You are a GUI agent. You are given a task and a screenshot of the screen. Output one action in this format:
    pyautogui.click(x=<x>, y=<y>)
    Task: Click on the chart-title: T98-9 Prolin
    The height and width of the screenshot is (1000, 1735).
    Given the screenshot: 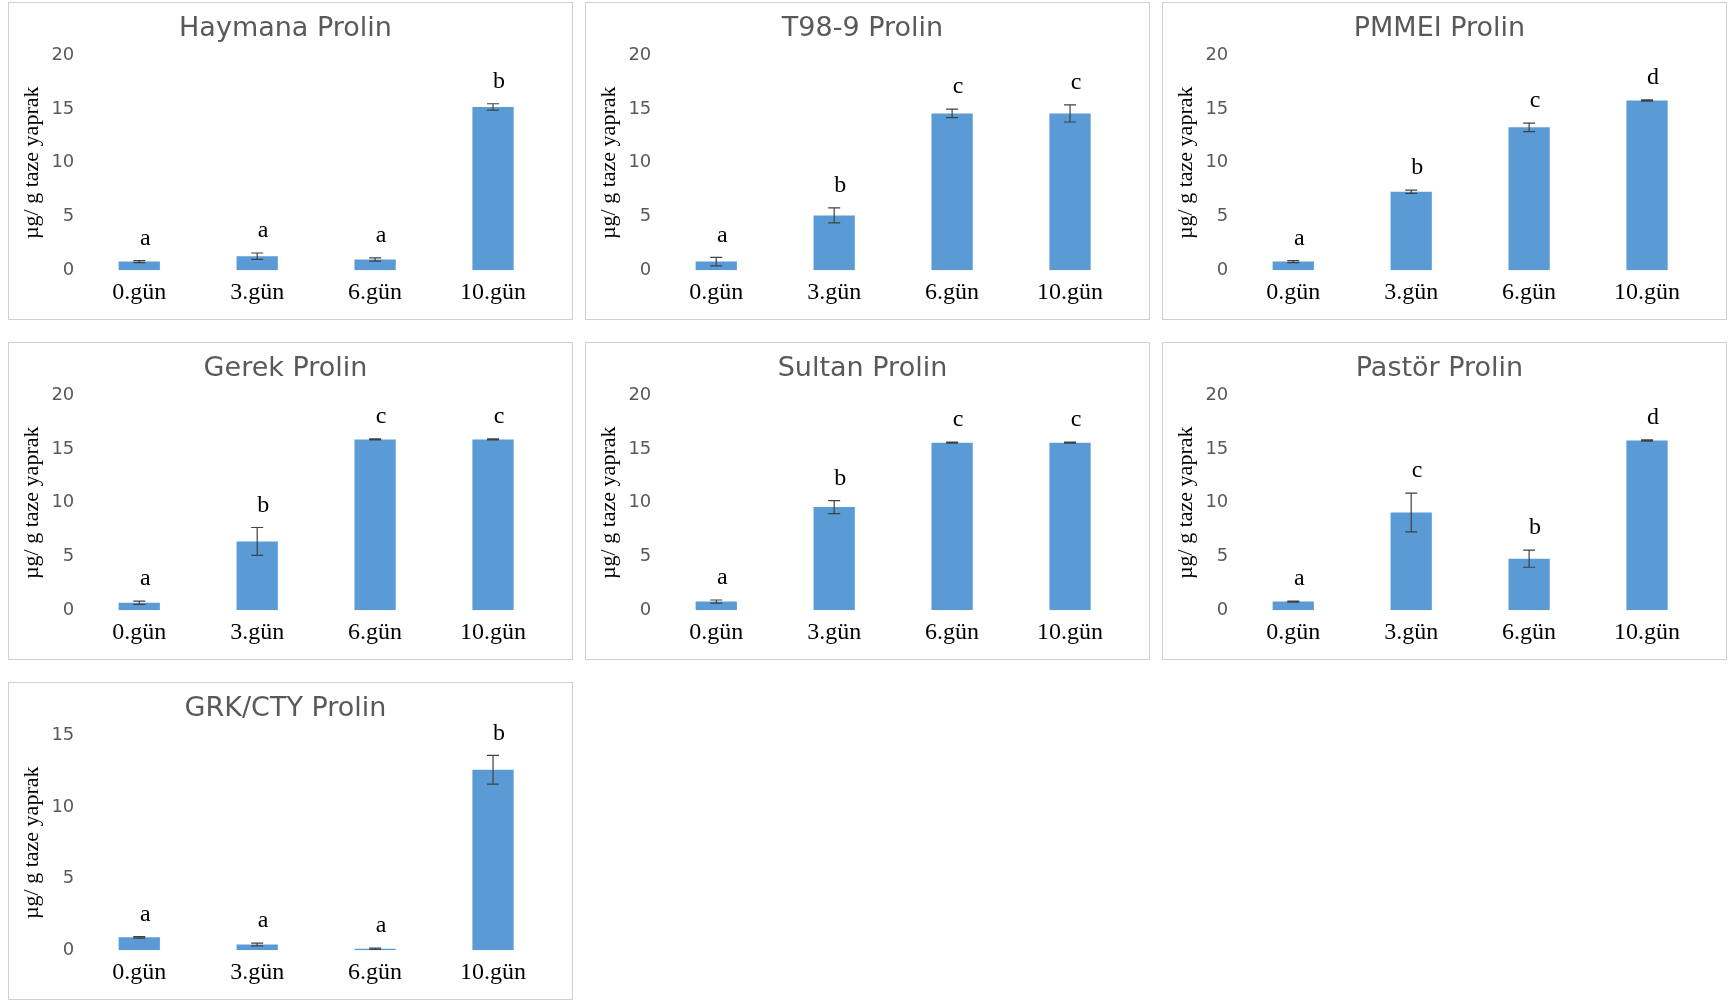 What is the action you would take?
    pyautogui.click(x=862, y=27)
    